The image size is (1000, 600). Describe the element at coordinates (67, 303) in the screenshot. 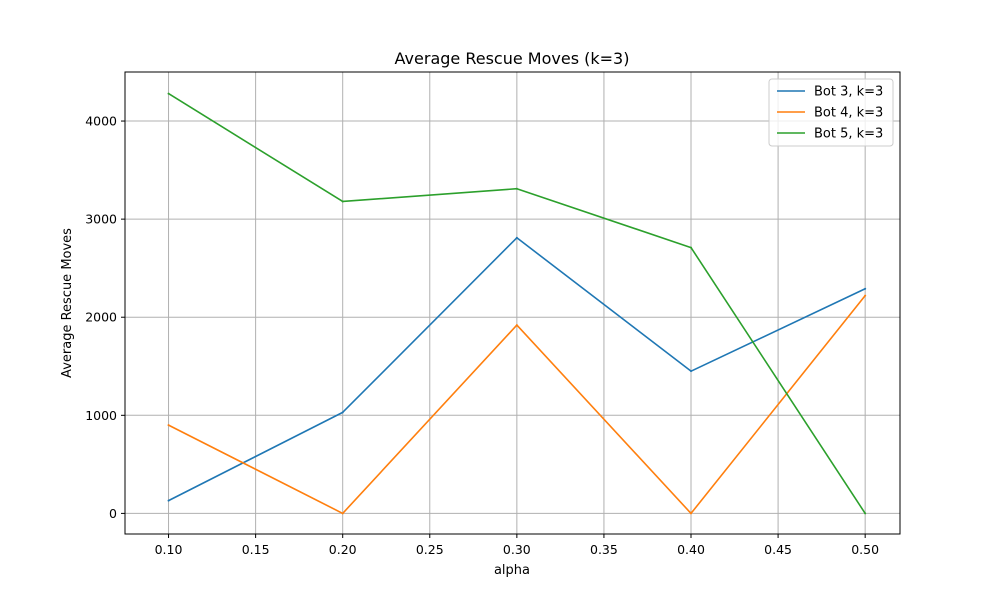

I see `y-axis-label: Average Rescue Moves` at that location.